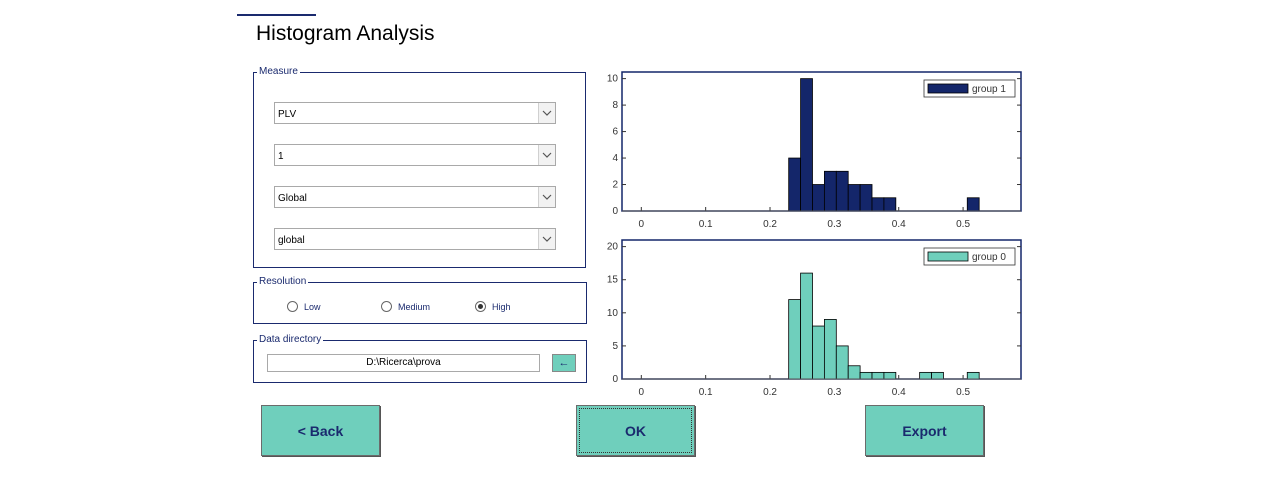 The height and width of the screenshot is (490, 1273). Describe the element at coordinates (615, 105) in the screenshot. I see `y-tick-label: 8` at that location.